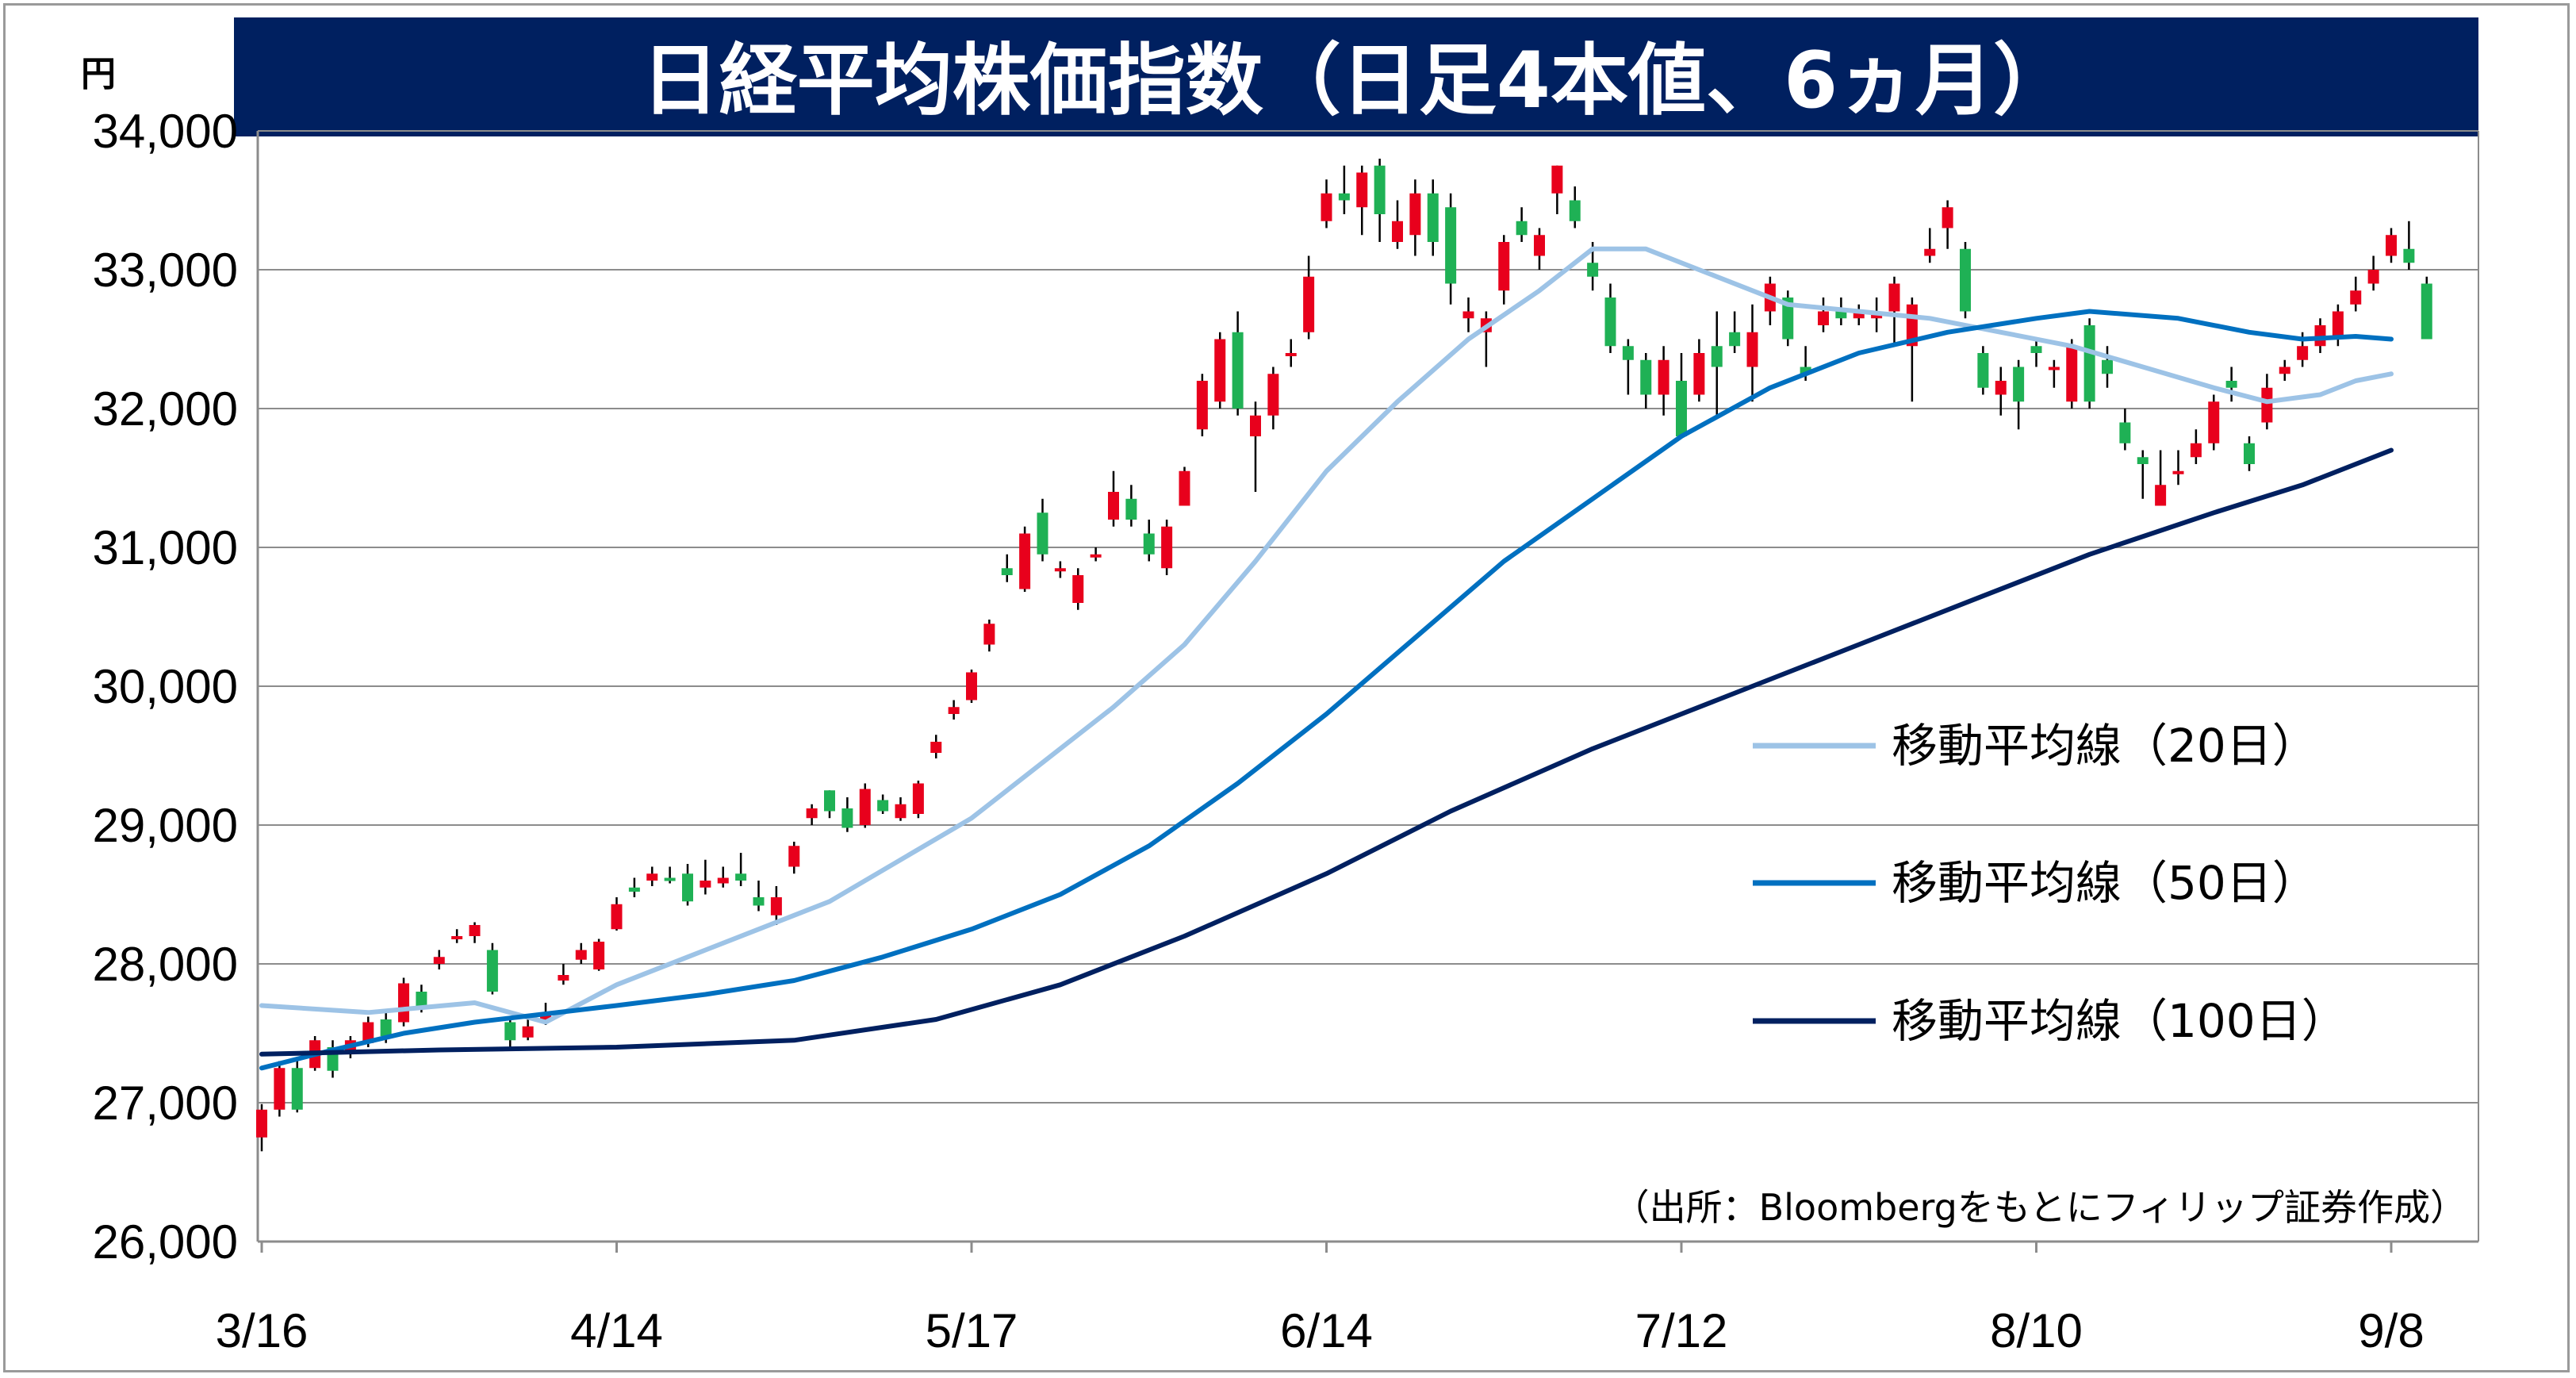  What do you see at coordinates (2106, 881) in the screenshot?
I see `legend: 移動平均線（20日） 移動平均線（50日） 移動平均線（100日）` at bounding box center [2106, 881].